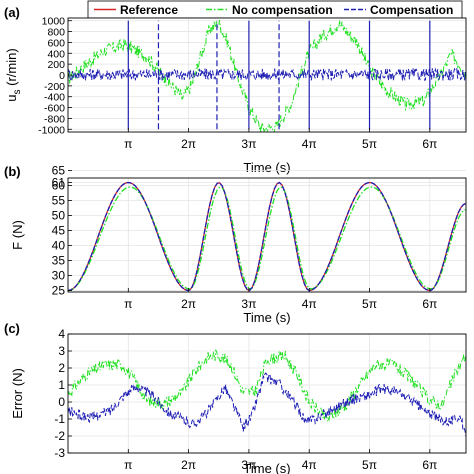 This screenshot has width=474, height=474. I want to click on y-axis-label-sub: s, so click(17, 91).